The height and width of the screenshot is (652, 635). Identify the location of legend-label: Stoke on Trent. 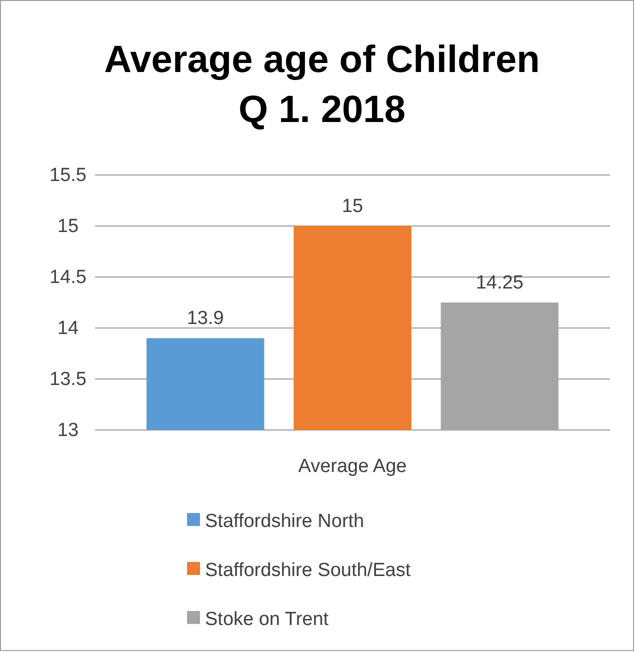
(267, 619).